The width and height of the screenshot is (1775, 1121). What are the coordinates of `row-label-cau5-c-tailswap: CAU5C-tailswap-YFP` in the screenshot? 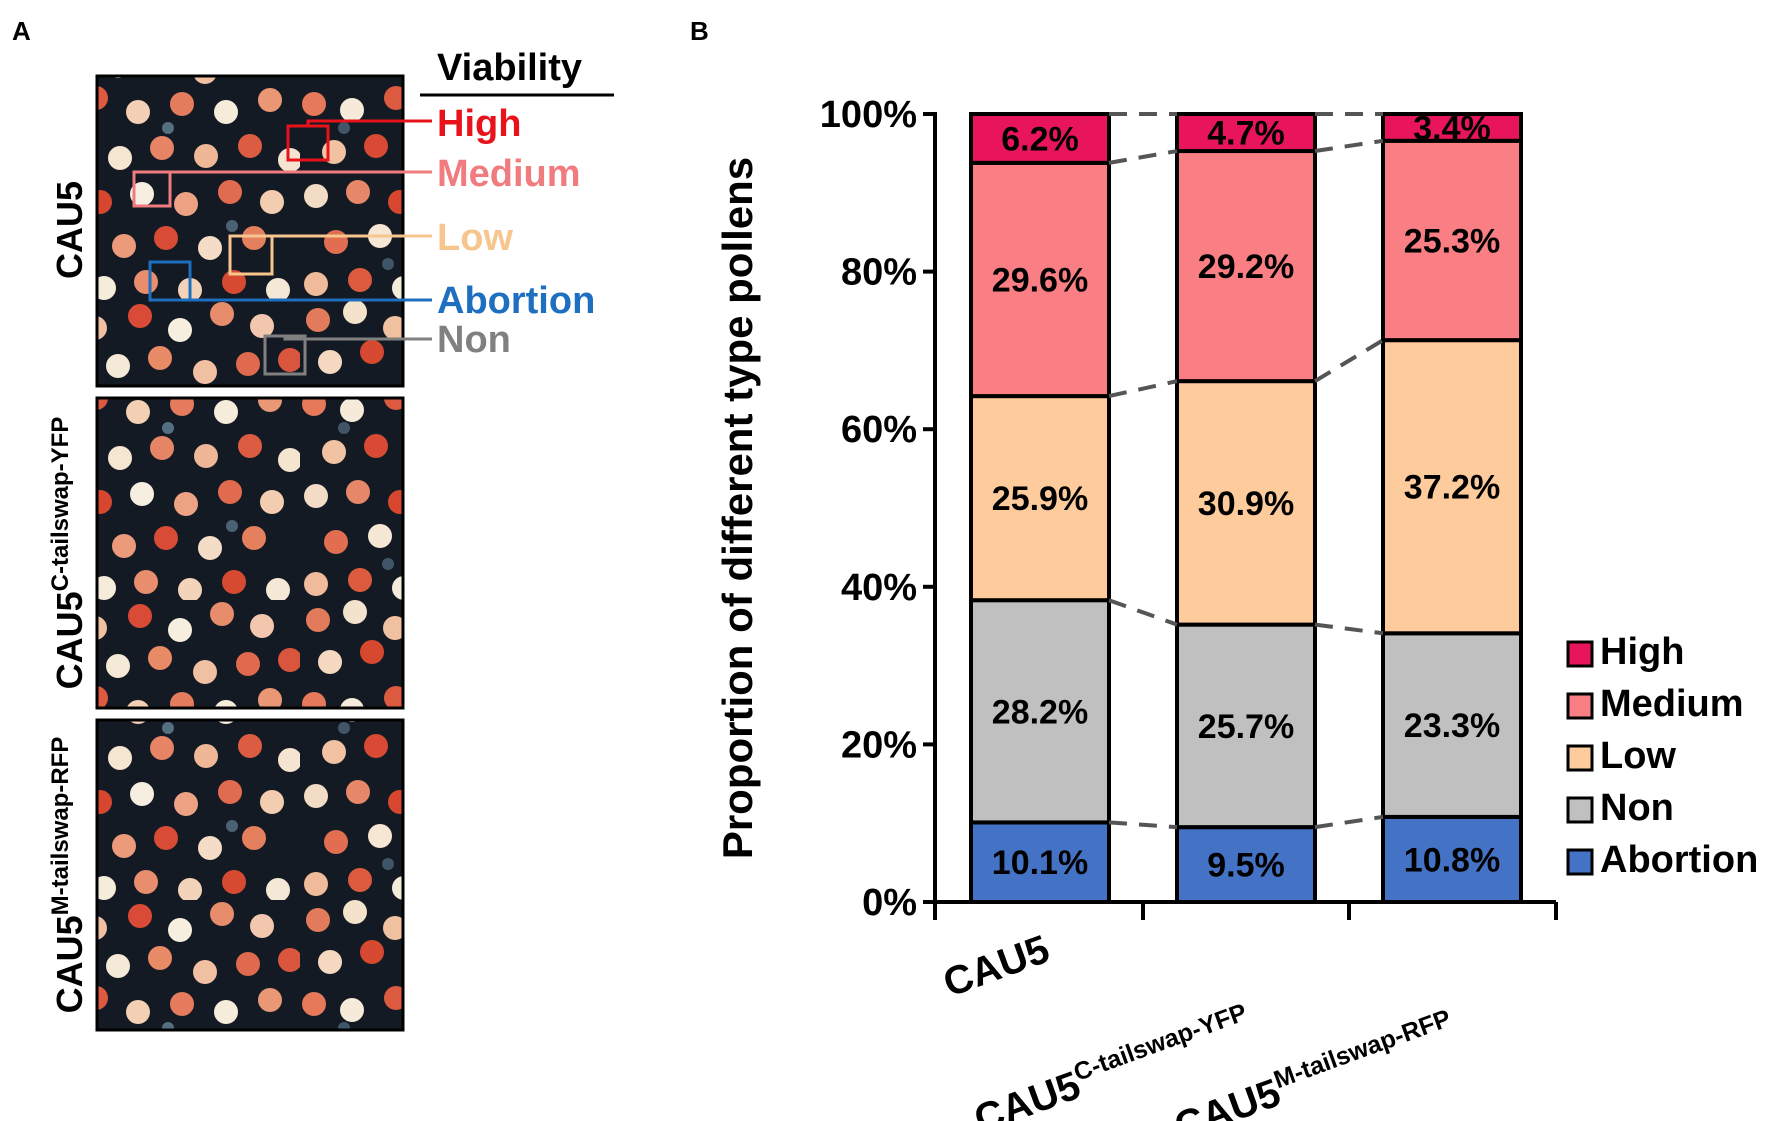 It's located at (68, 553).